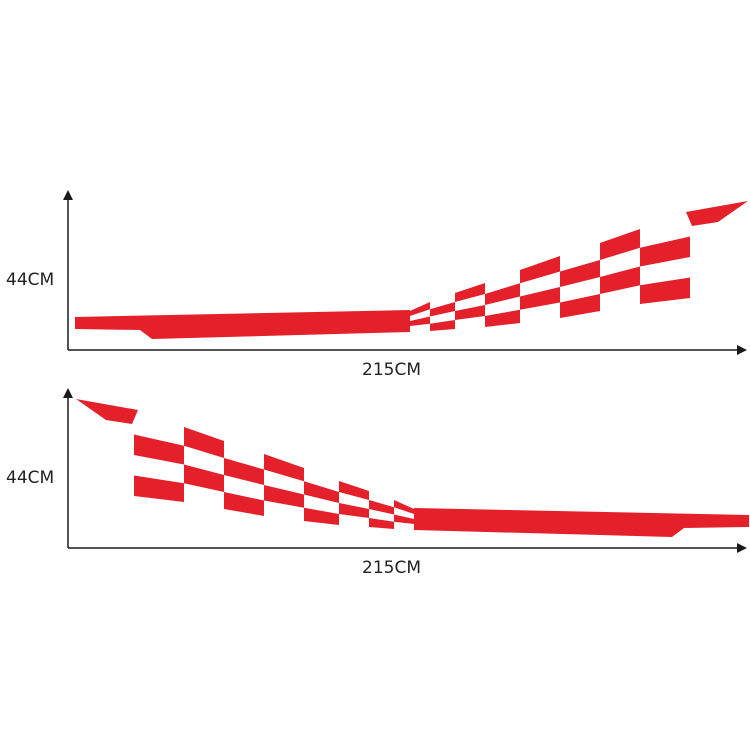 This screenshot has height=750, width=750. I want to click on bottom-width-label: 215CM, so click(391, 568).